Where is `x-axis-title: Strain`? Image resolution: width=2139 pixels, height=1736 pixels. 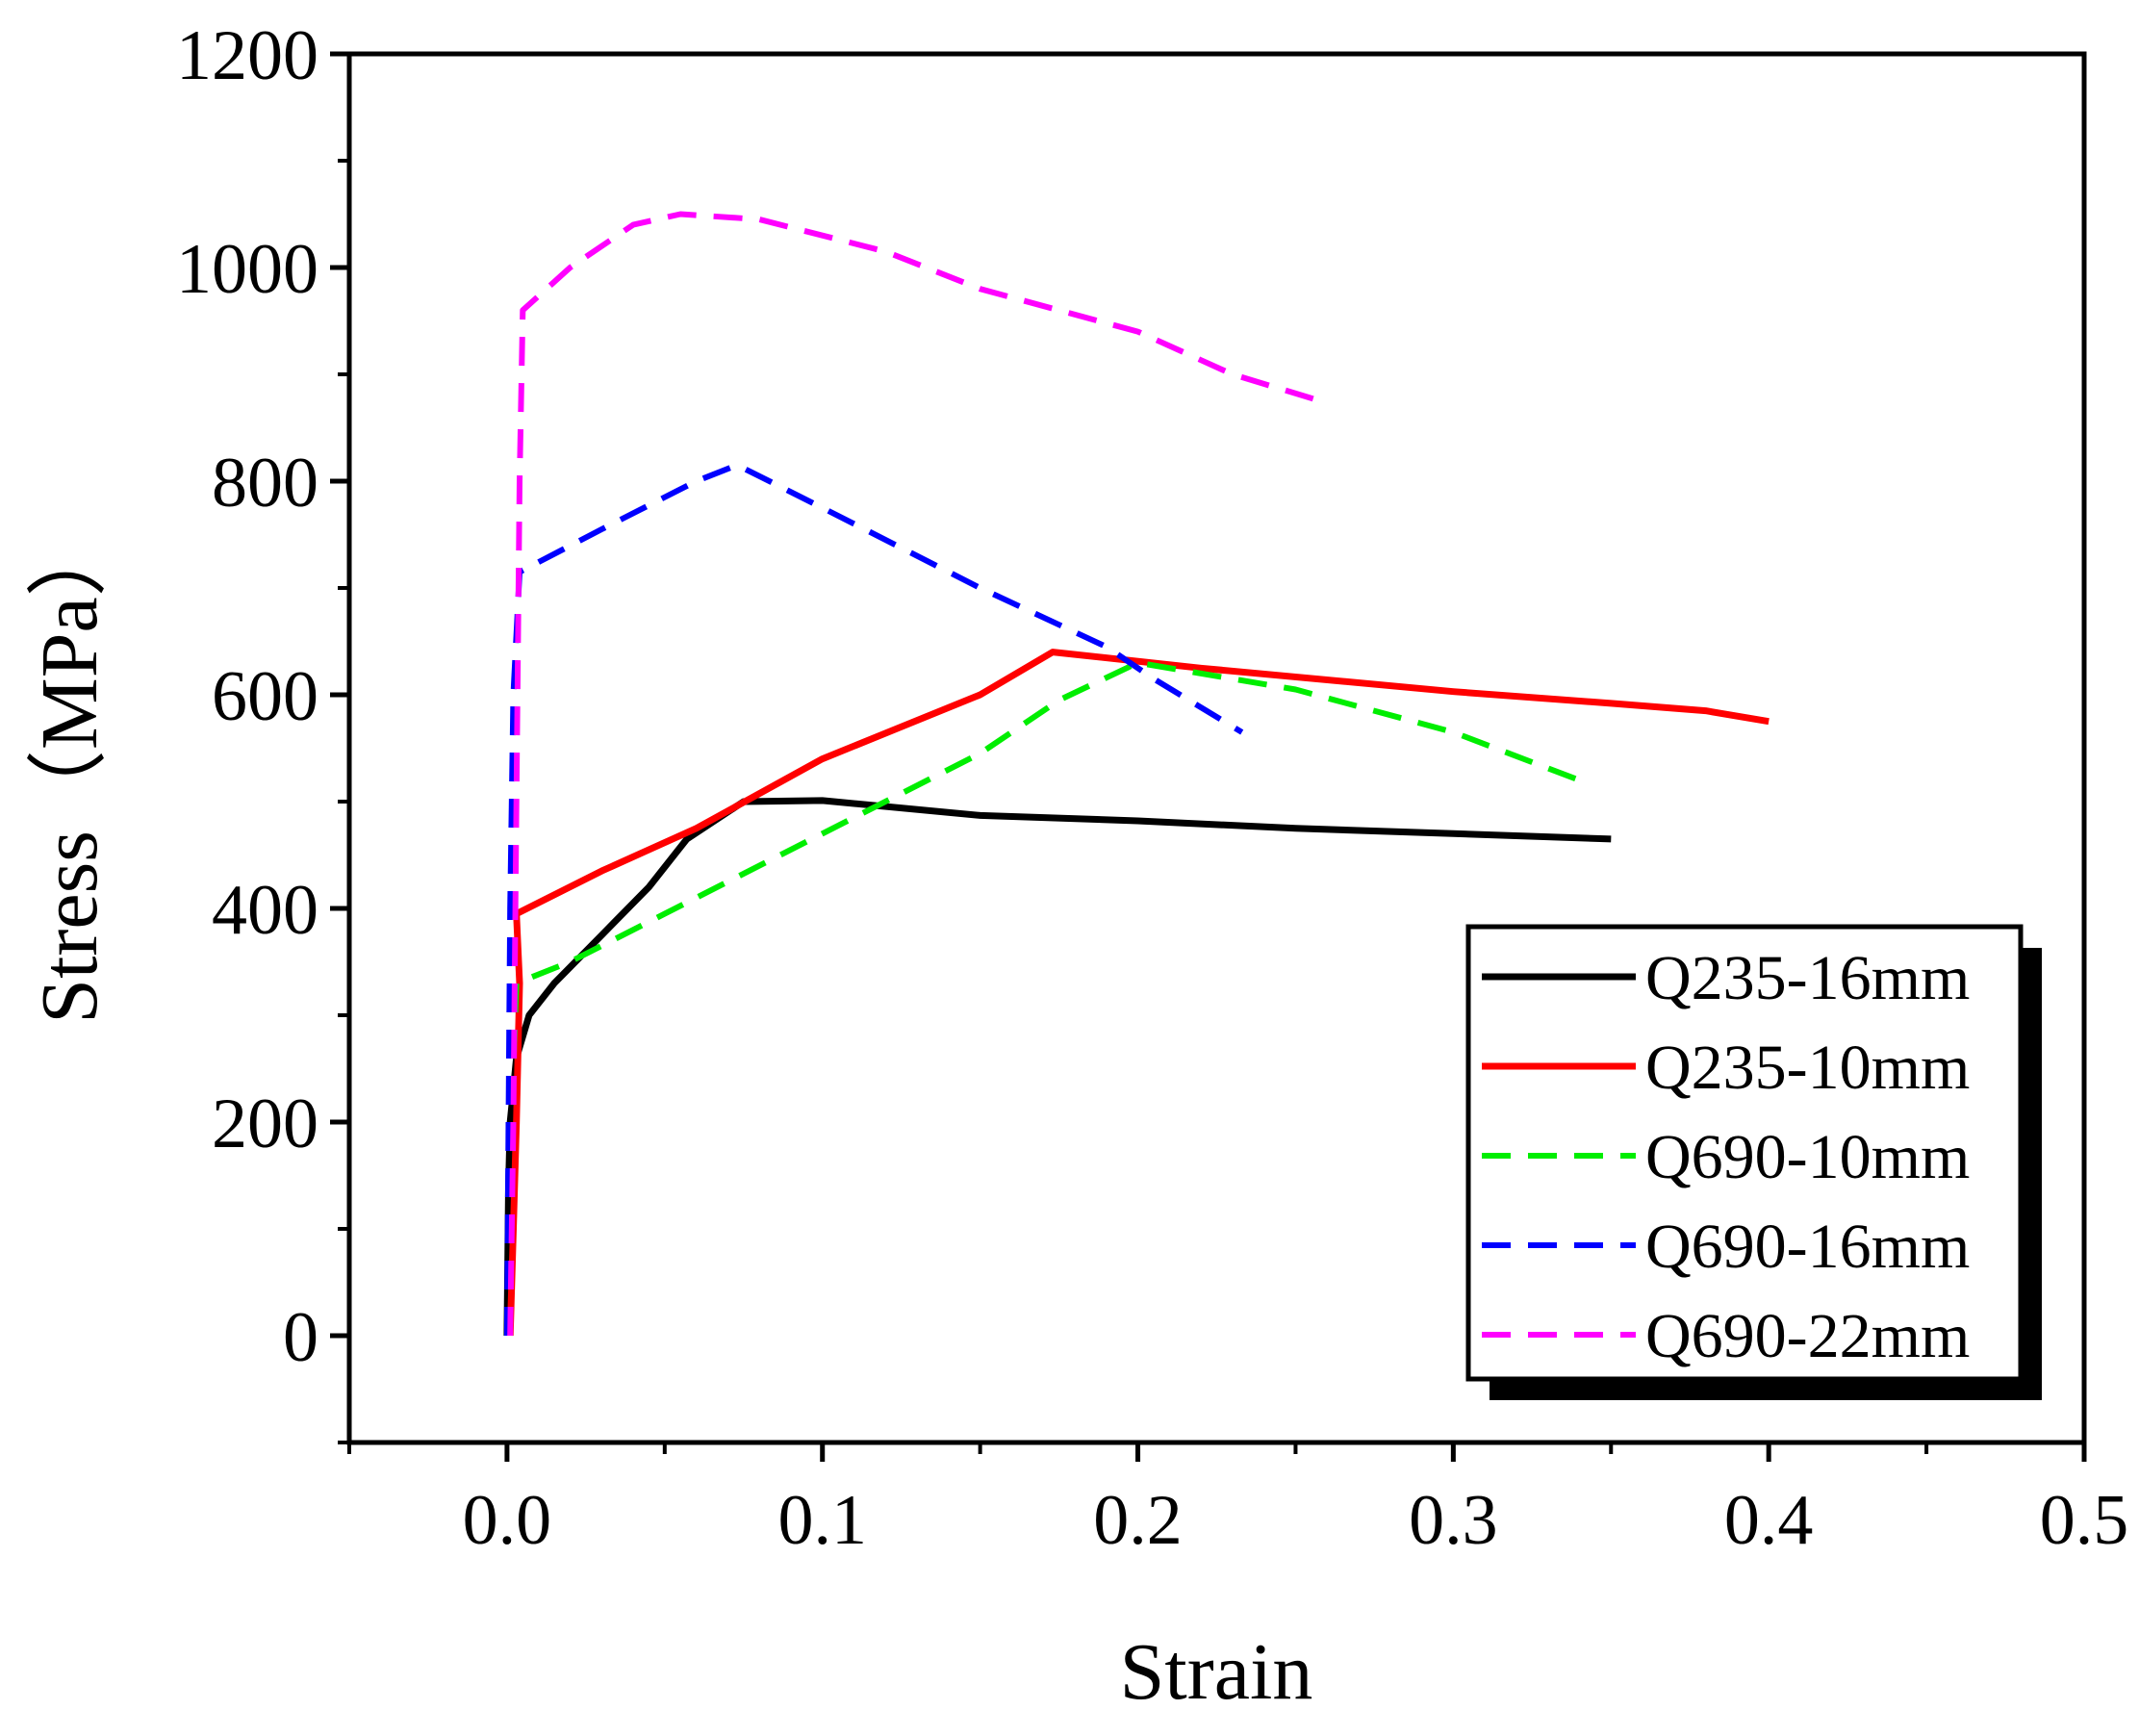
x-axis-title: Strain is located at coordinates (1216, 1672).